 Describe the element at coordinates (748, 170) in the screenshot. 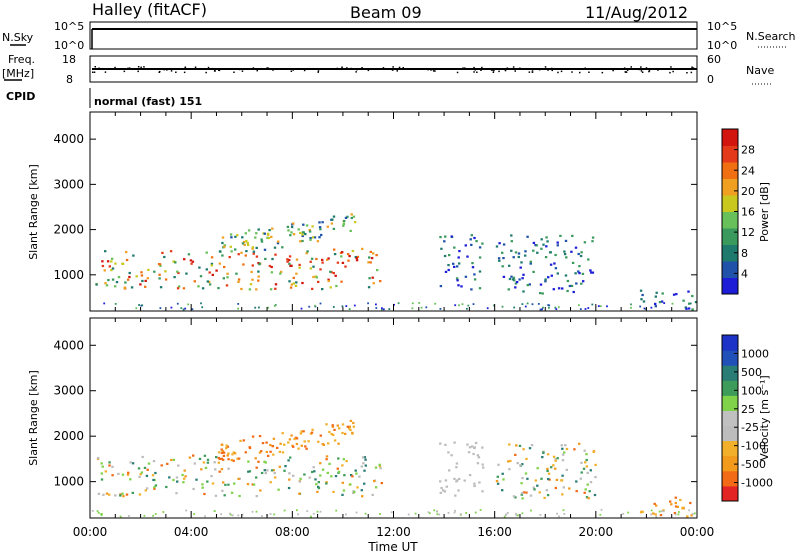

I see `colorbar-tick-label: 24` at that location.